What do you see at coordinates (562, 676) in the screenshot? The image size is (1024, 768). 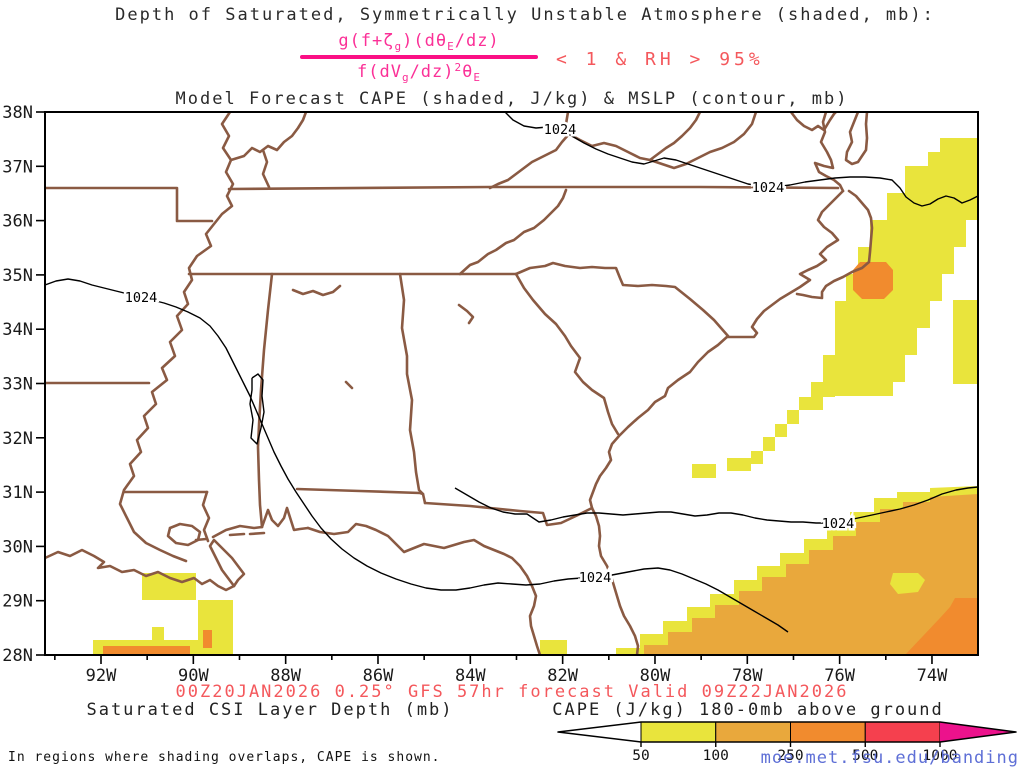 I see `lon-tick-label: 82W` at bounding box center [562, 676].